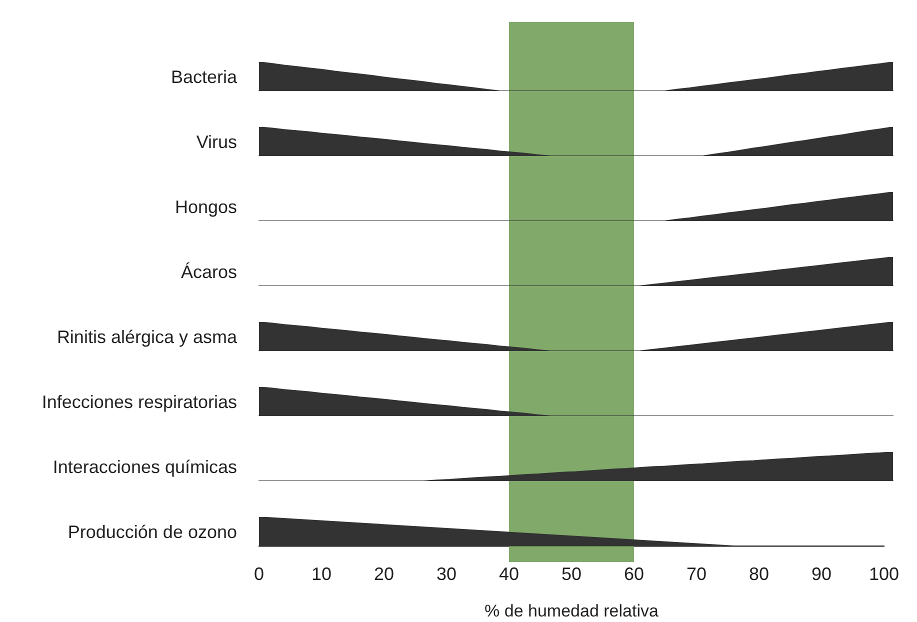 The width and height of the screenshot is (917, 622). What do you see at coordinates (216, 142) in the screenshot?
I see `y-axis-title: Virus` at bounding box center [216, 142].